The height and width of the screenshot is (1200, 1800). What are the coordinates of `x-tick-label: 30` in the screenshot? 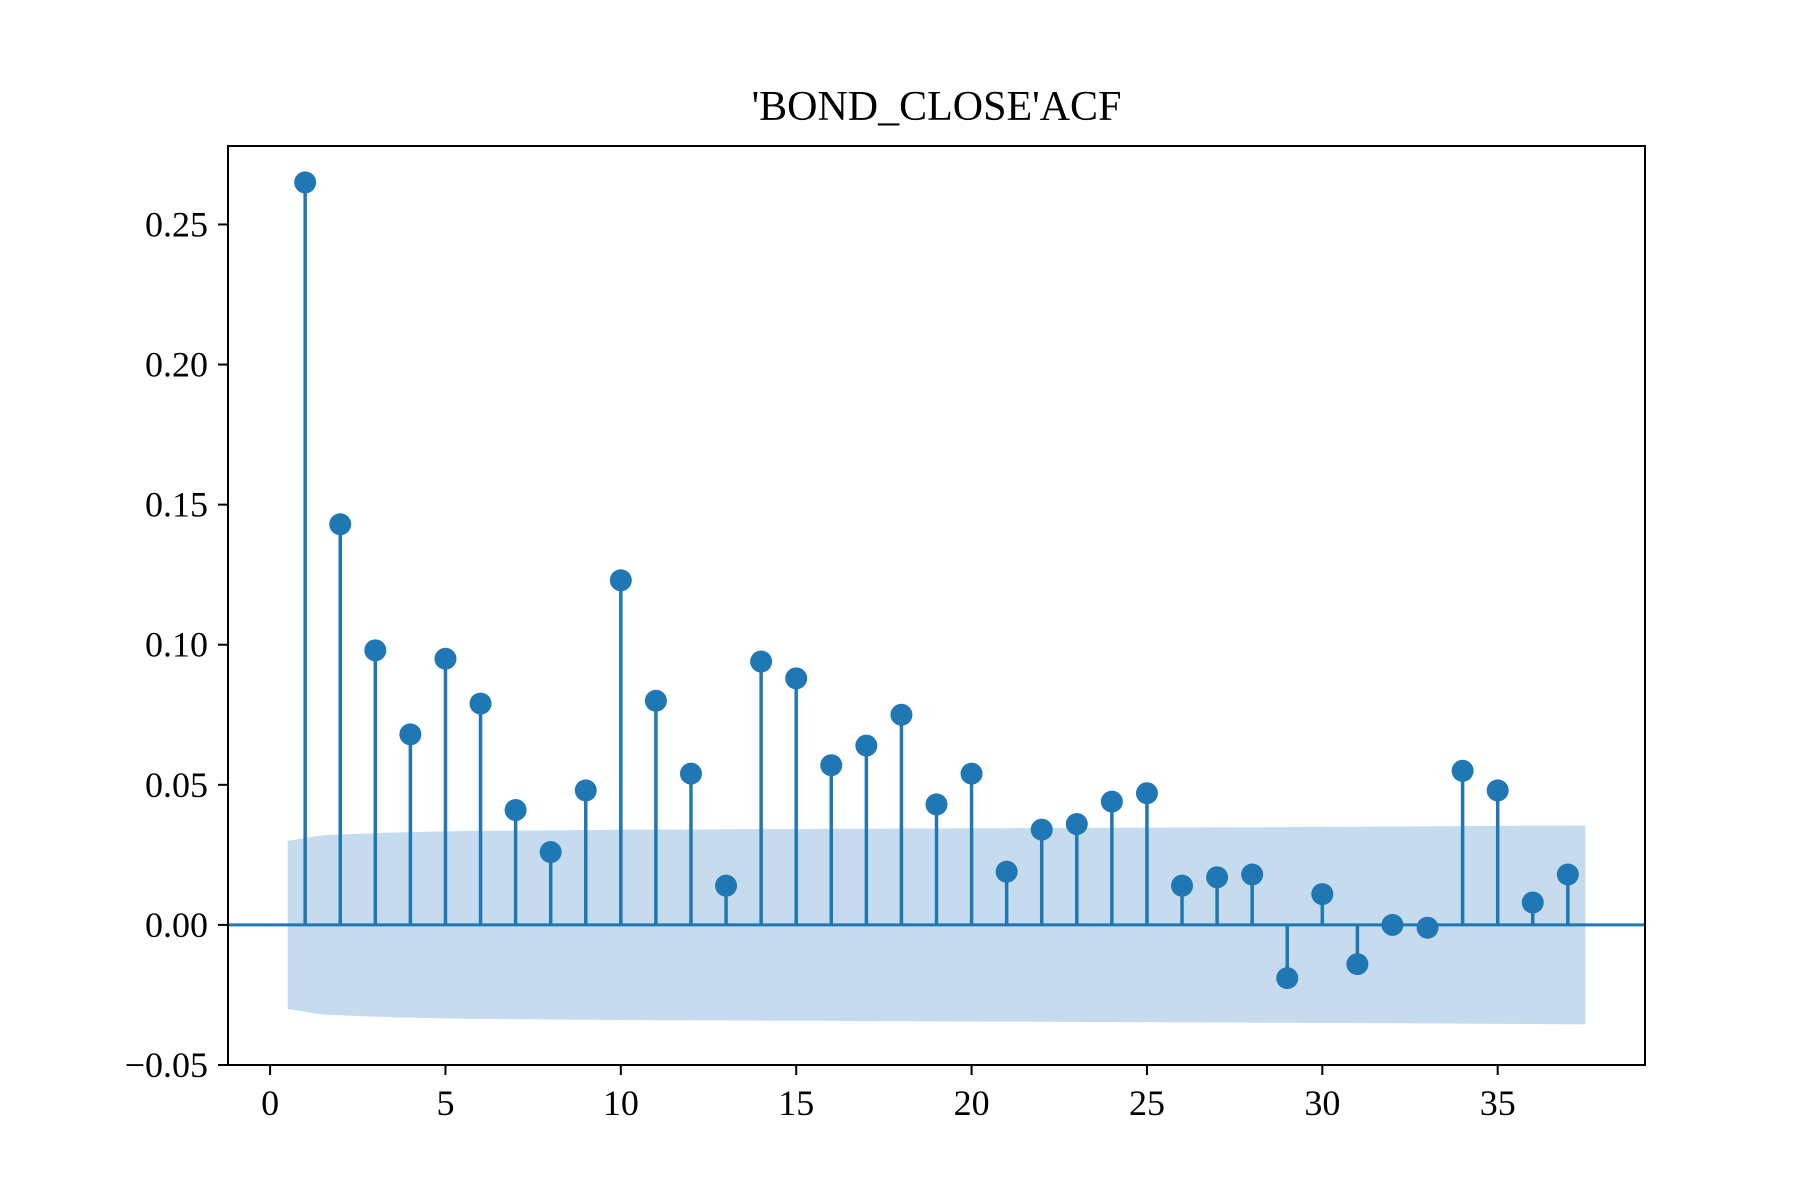 It's located at (1322, 1103).